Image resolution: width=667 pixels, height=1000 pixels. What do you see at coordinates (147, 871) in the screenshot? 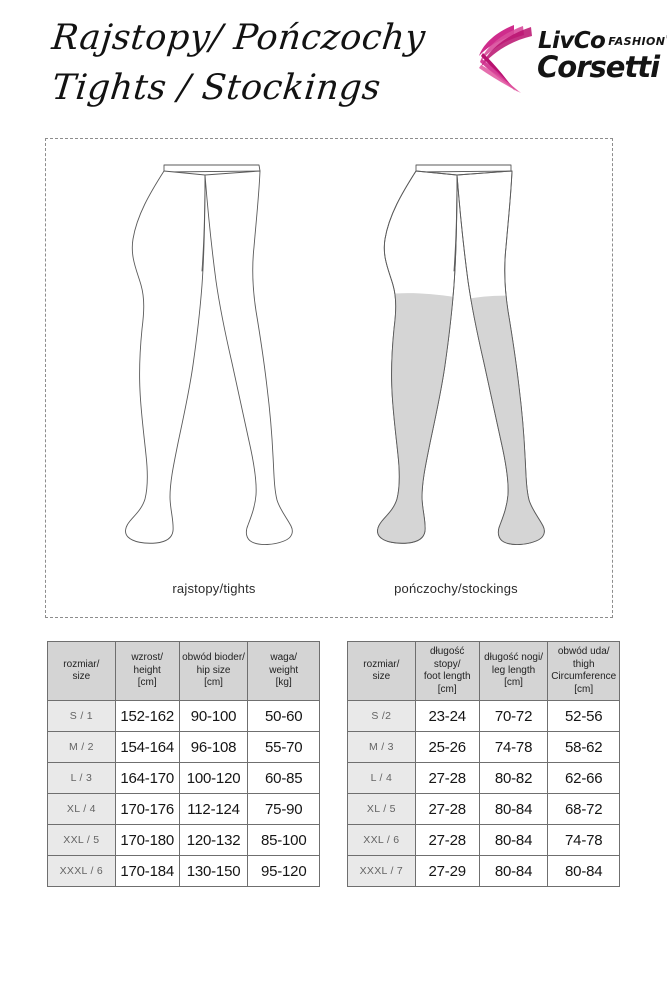
I see `cell-height: 170-184` at bounding box center [147, 871].